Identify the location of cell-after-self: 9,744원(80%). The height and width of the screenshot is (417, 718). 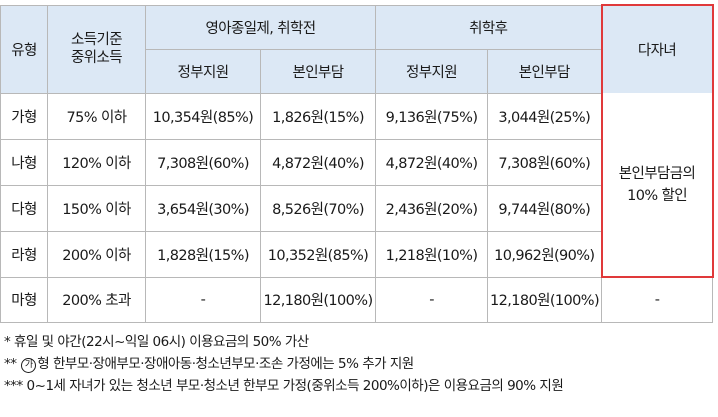
(545, 208).